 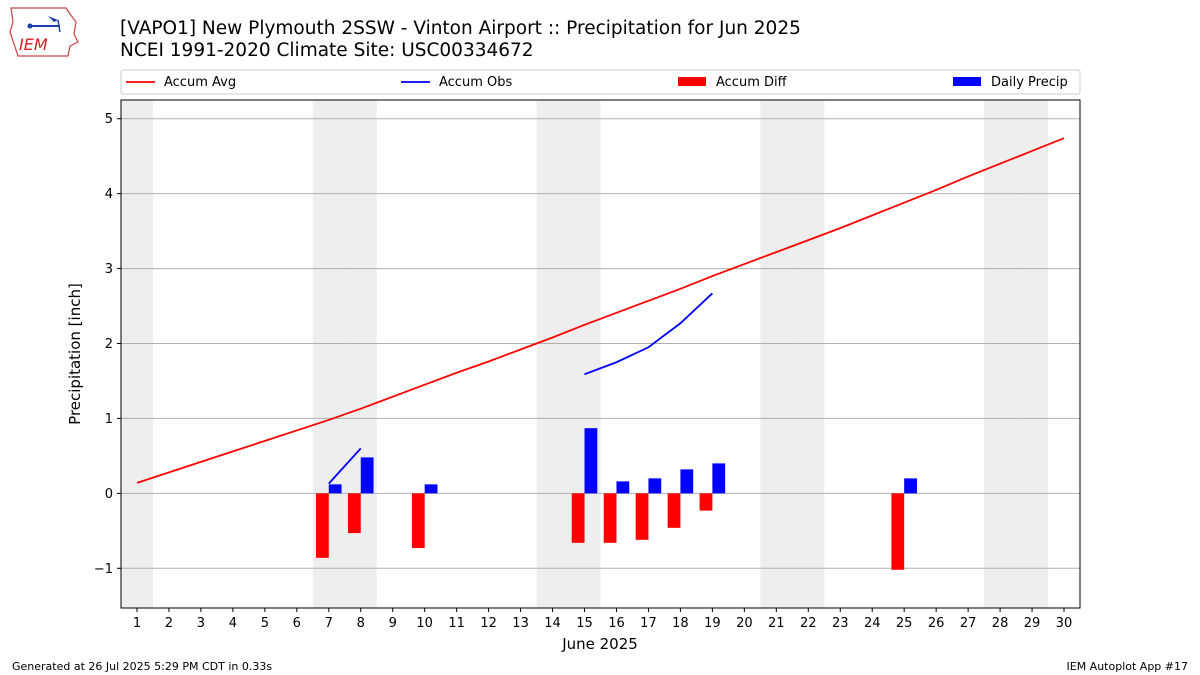 What do you see at coordinates (137, 623) in the screenshot?
I see `x-tick-label-1: 1` at bounding box center [137, 623].